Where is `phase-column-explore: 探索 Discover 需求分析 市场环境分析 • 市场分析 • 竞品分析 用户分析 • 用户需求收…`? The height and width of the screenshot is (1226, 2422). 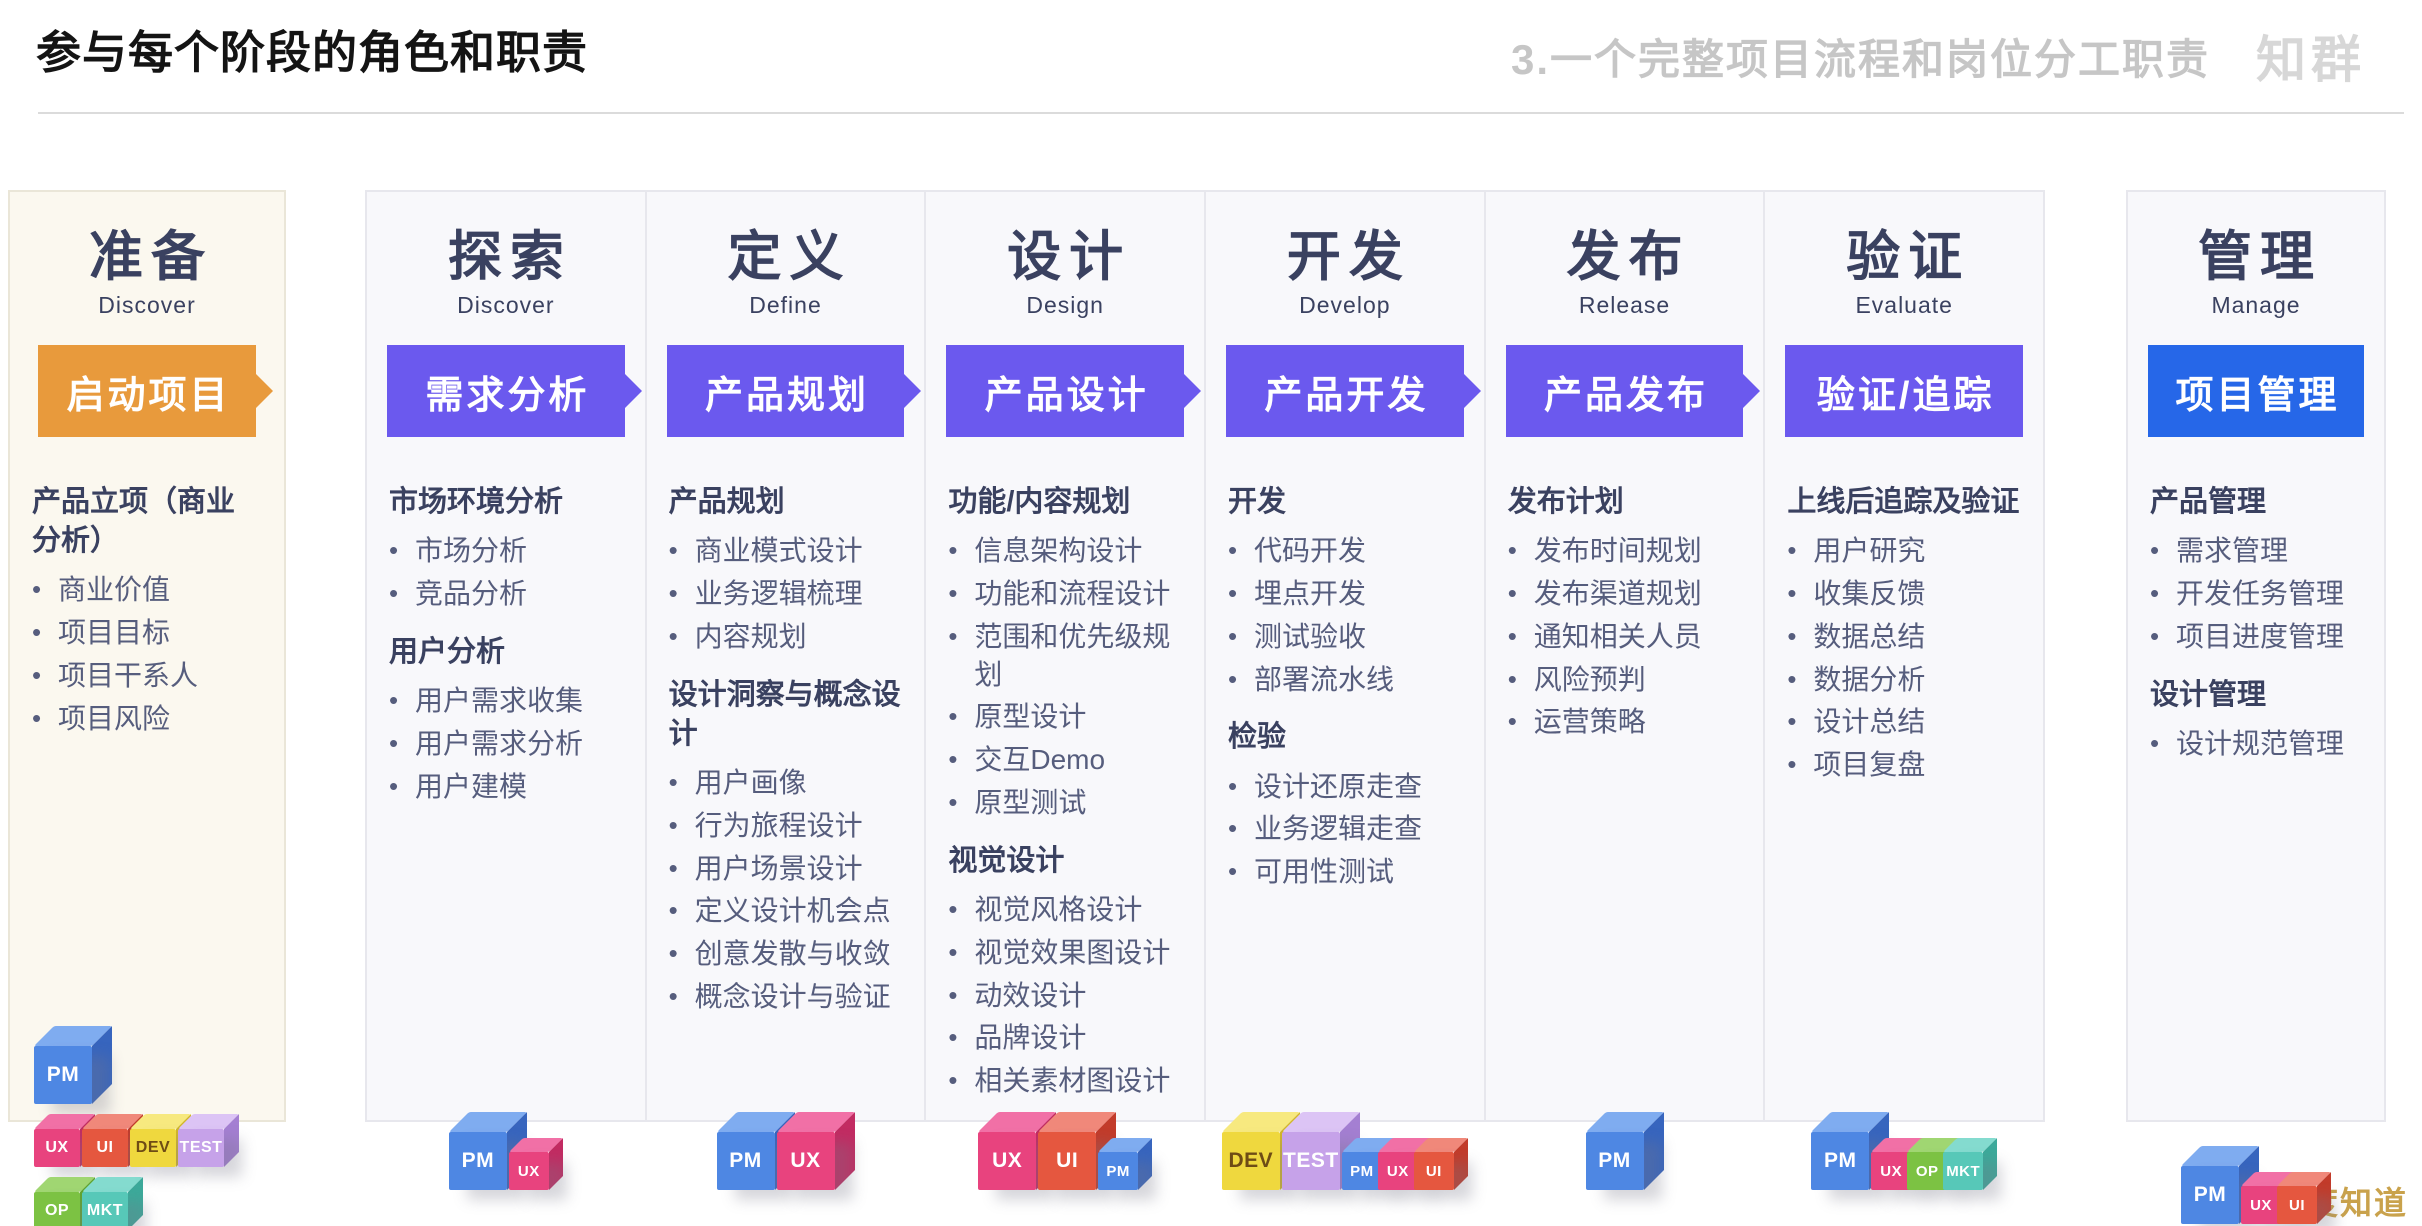 phase-column-explore: 探索 Discover 需求分析 市场环境分析 • 市场分析 • 竞品分析 用户分析 • 用户需求收… is located at coordinates (507, 691).